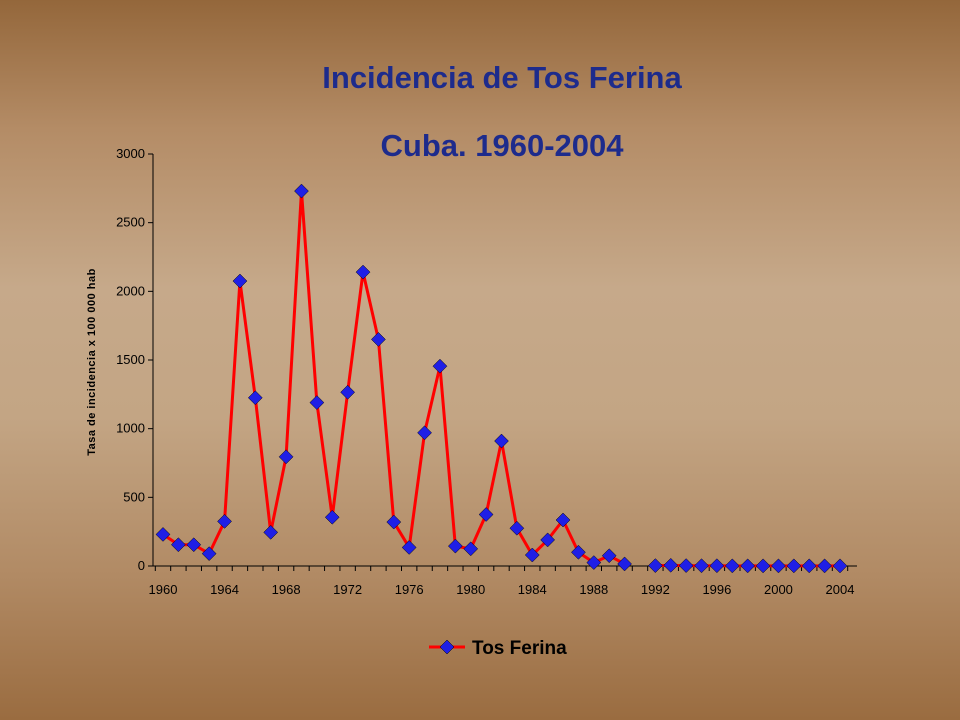  I want to click on x-tick-label: 1980, so click(470, 589).